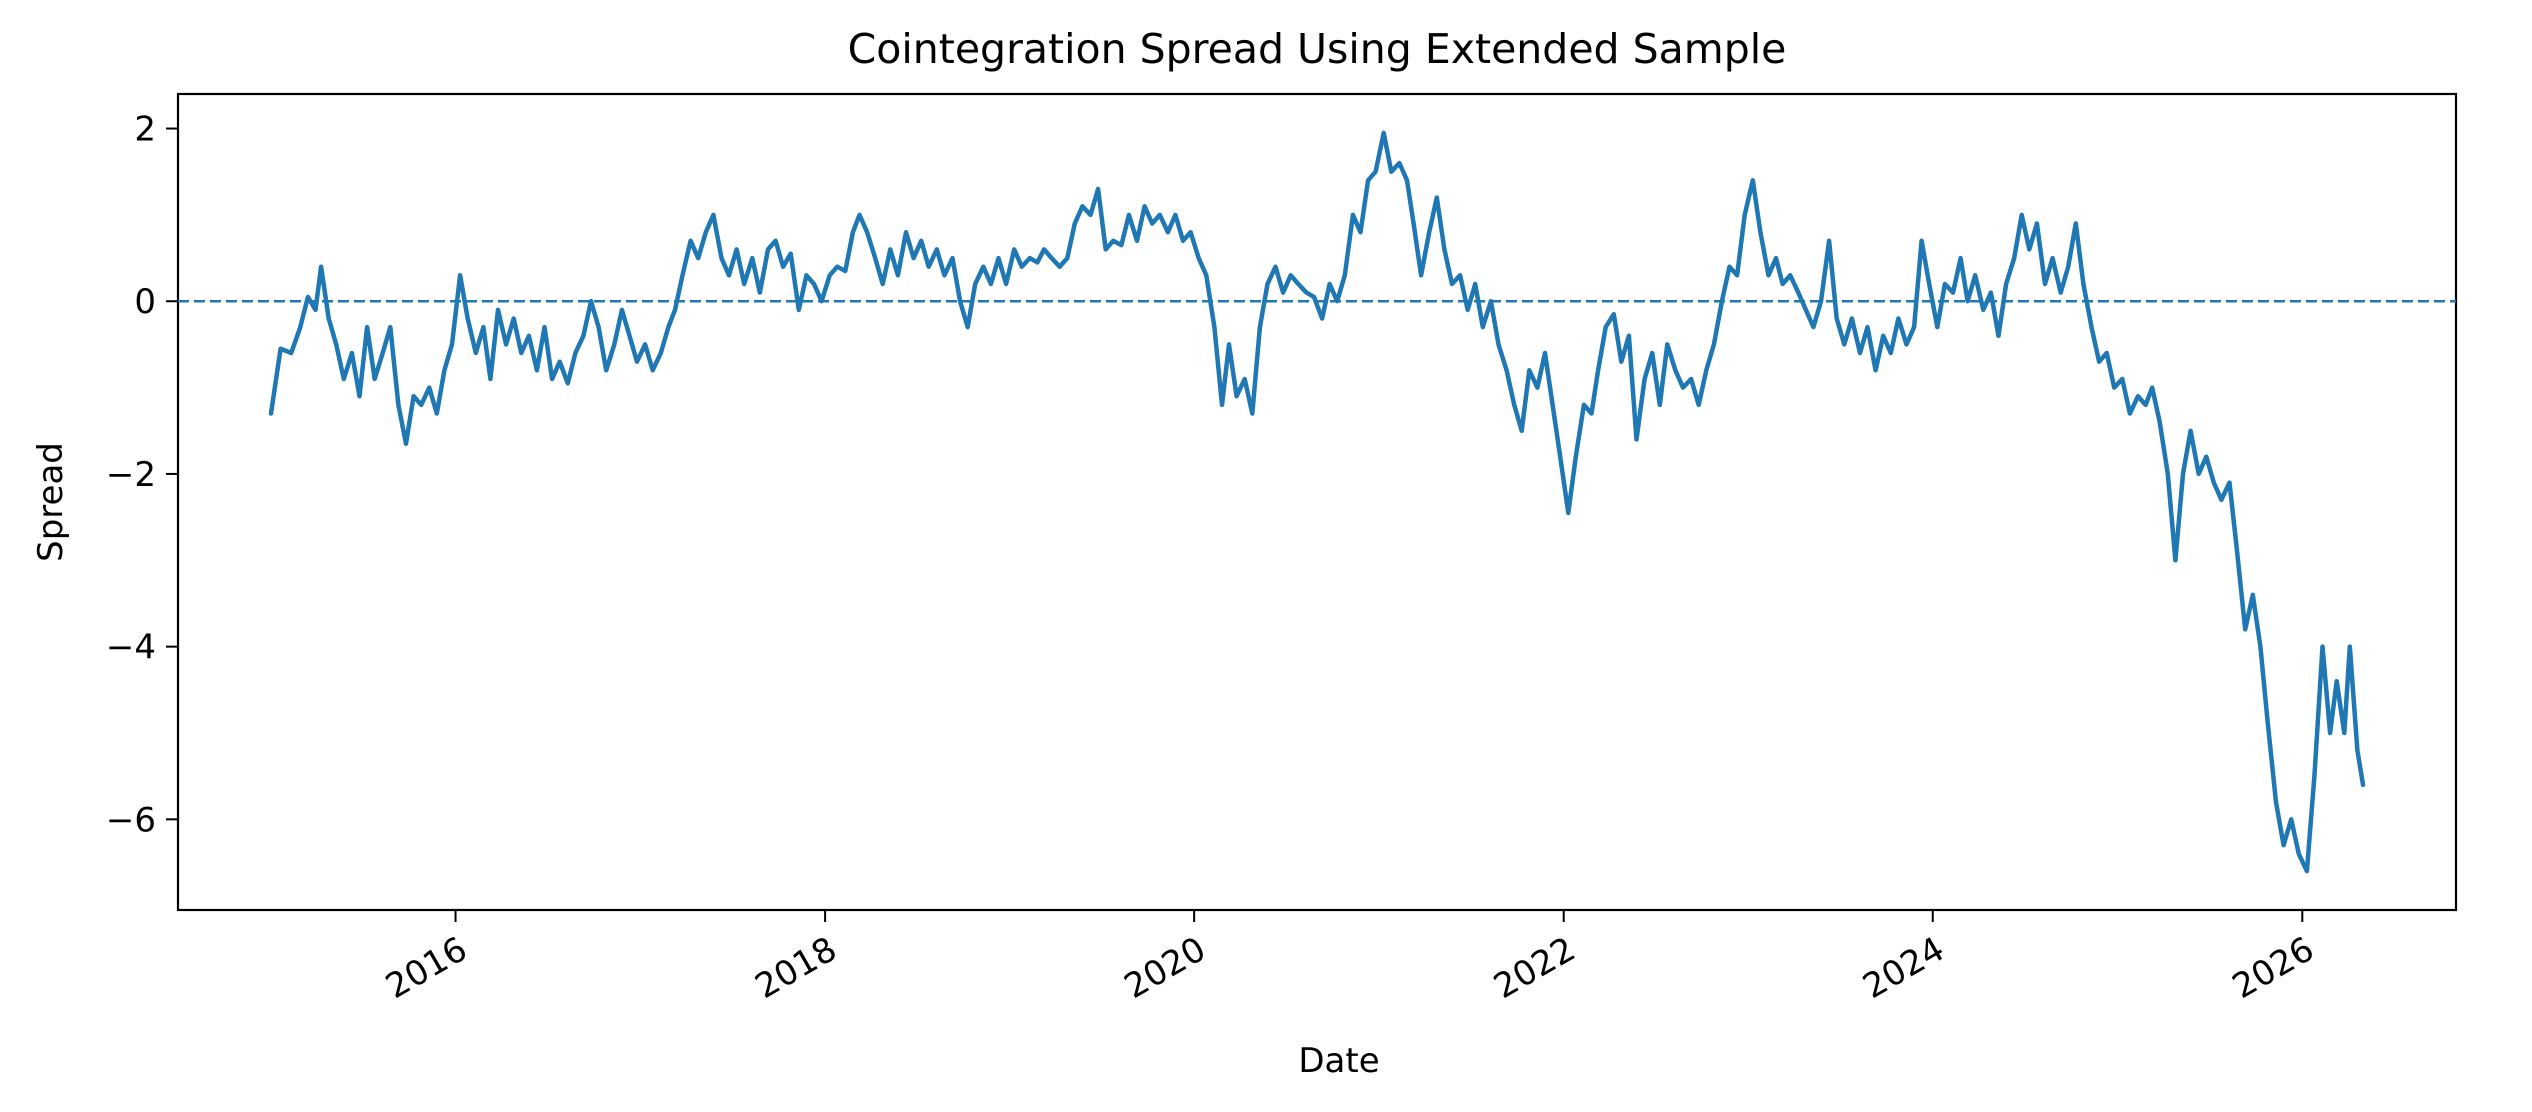 This screenshot has height=1112, width=2532. Describe the element at coordinates (1903, 968) in the screenshot. I see `x-tick-label: 2024` at that location.